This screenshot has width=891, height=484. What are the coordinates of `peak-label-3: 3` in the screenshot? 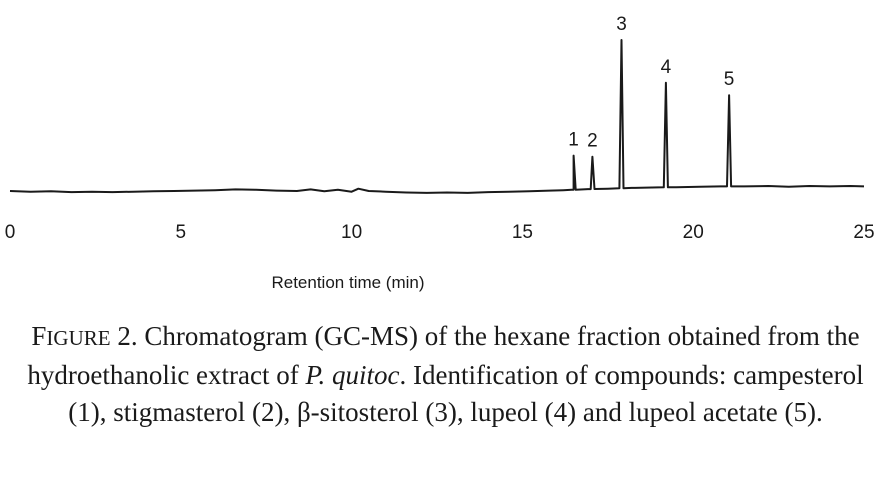 It's located at (621, 24).